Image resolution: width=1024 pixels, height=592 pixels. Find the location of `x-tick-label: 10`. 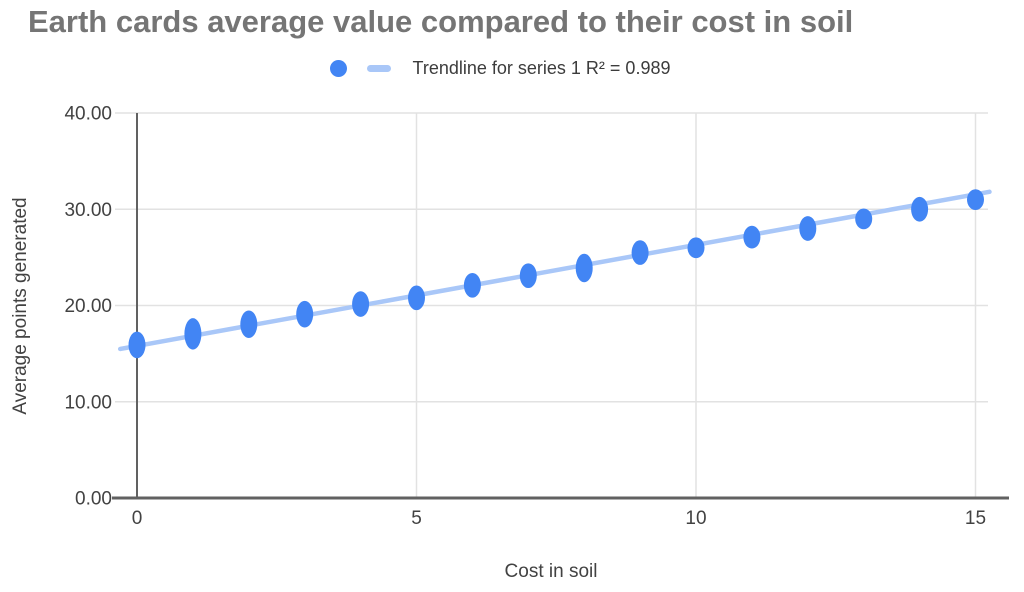

x-tick-label: 10 is located at coordinates (695, 518).